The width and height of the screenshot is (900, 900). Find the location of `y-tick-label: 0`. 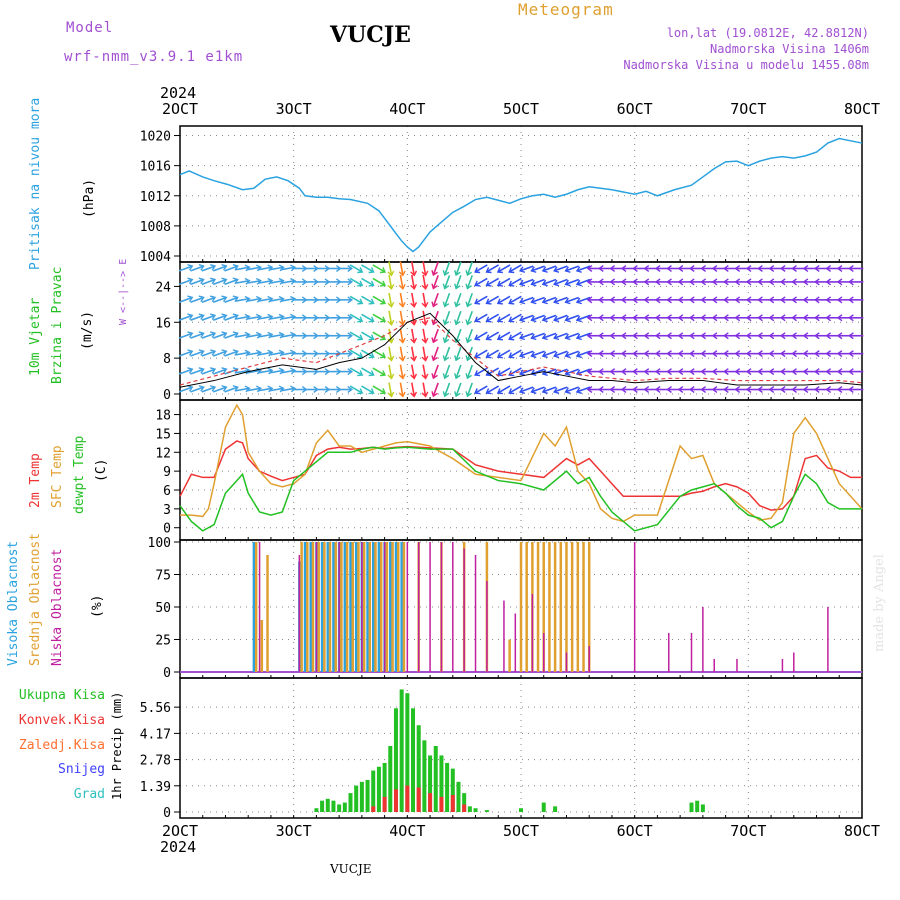

y-tick-label: 0 is located at coordinates (167, 395).